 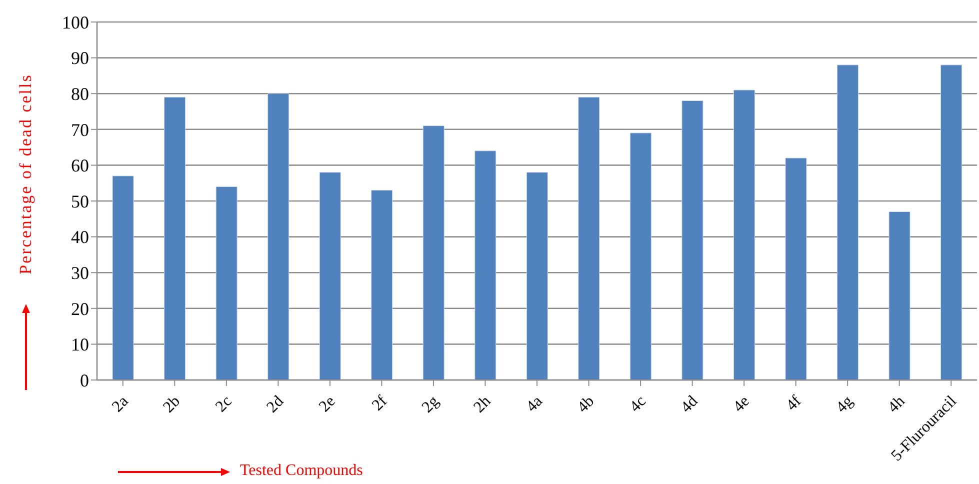 I want to click on x-tick-label: 4g, so click(x=844, y=404).